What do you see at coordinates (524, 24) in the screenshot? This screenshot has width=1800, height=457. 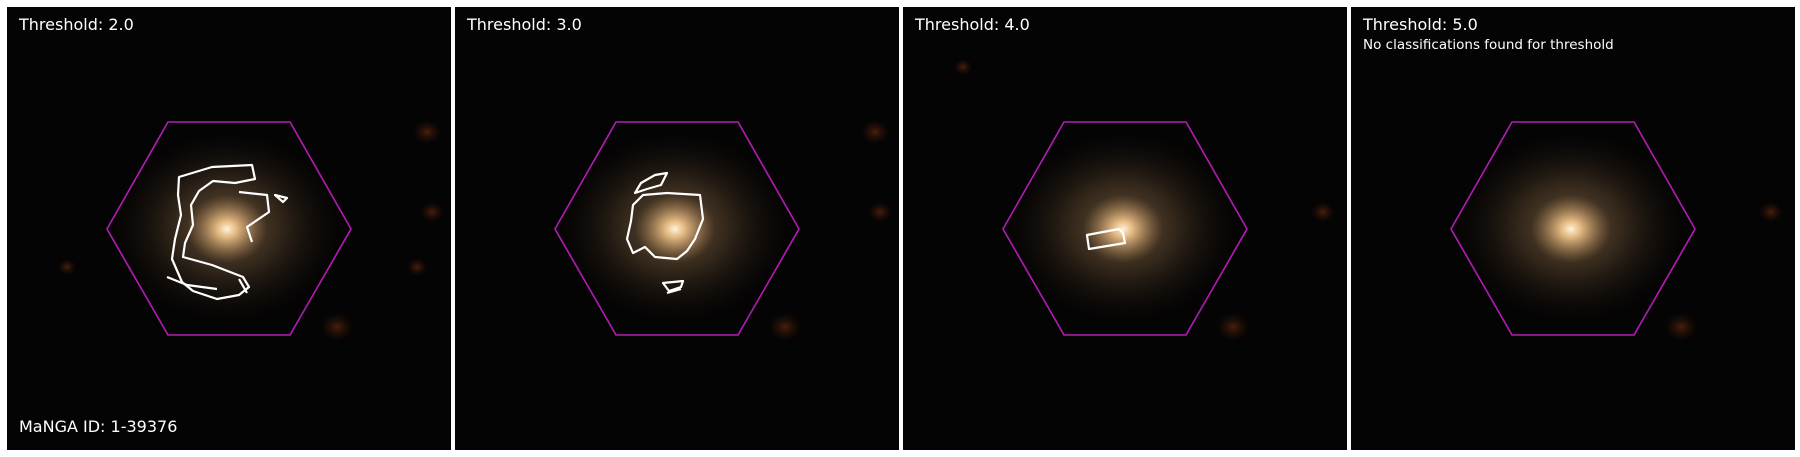 I see `threshold-label: Threshold: 3.0` at bounding box center [524, 24].